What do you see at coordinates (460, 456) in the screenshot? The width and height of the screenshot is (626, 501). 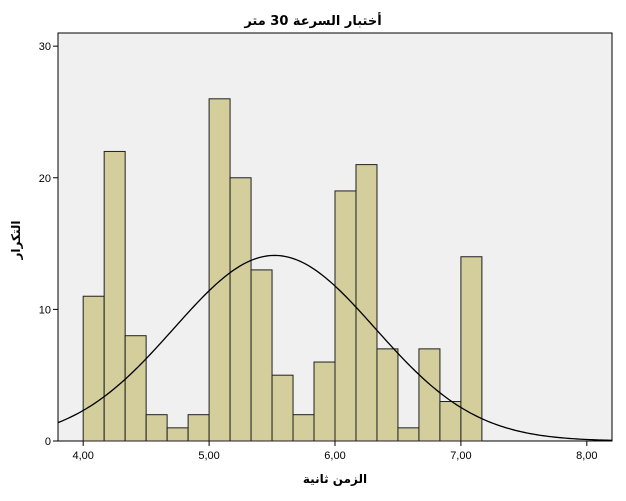 I see `x-tick-label: 7,00` at bounding box center [460, 456].